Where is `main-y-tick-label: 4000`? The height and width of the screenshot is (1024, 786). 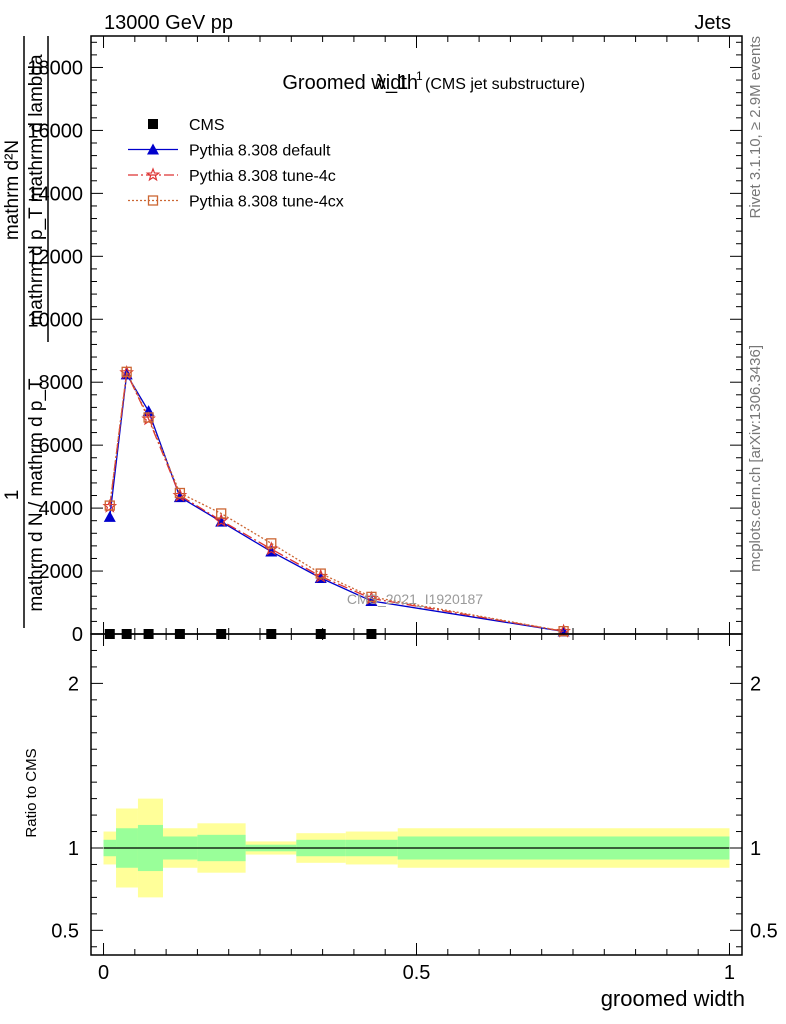 main-y-tick-label: 4000 is located at coordinates (61, 509).